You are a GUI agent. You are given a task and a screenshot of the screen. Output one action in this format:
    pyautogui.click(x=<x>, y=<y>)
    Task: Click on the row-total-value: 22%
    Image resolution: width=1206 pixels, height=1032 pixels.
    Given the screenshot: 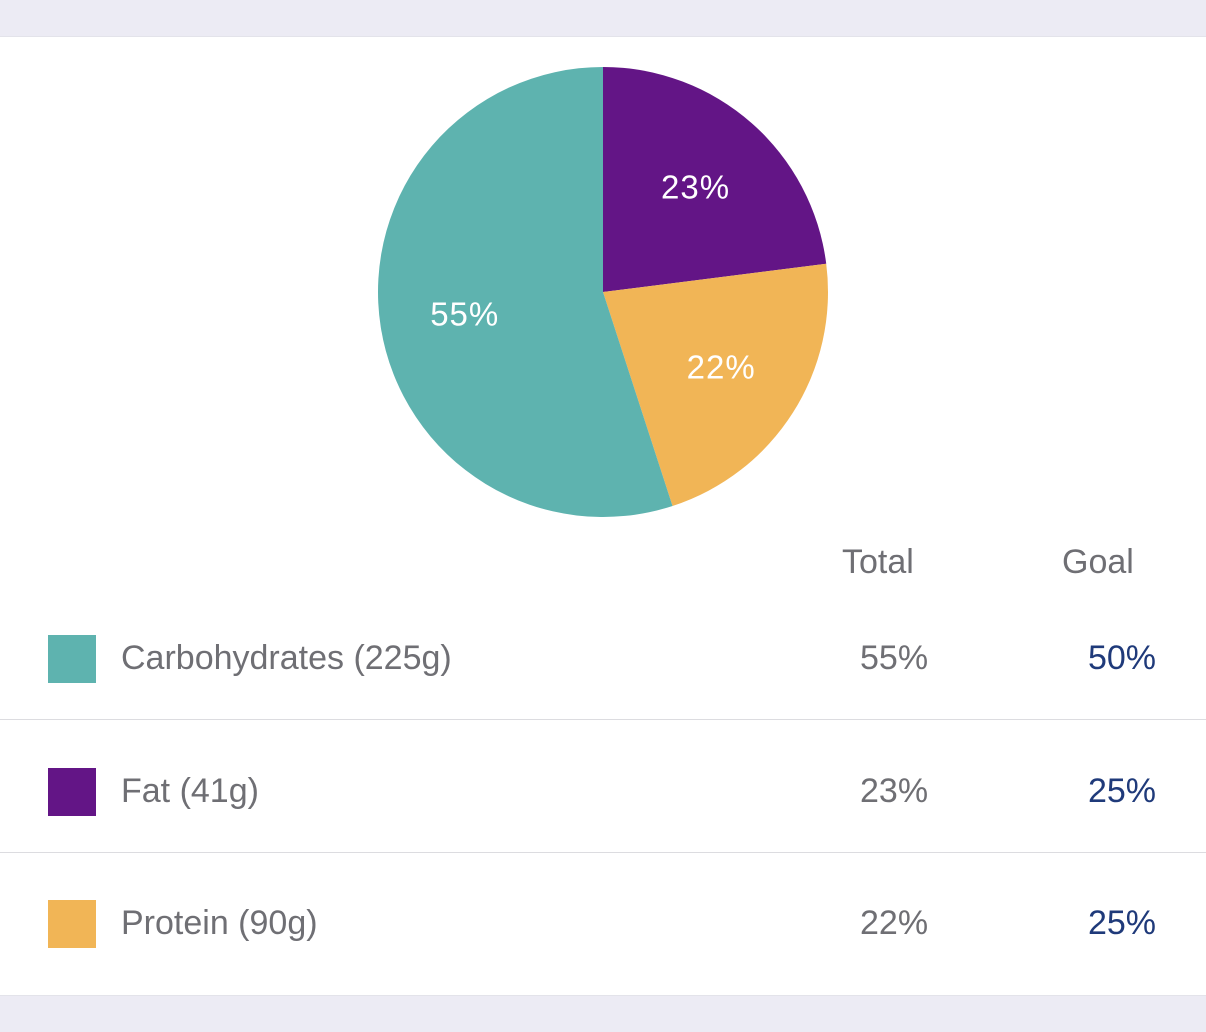 What is the action you would take?
    pyautogui.click(x=894, y=923)
    